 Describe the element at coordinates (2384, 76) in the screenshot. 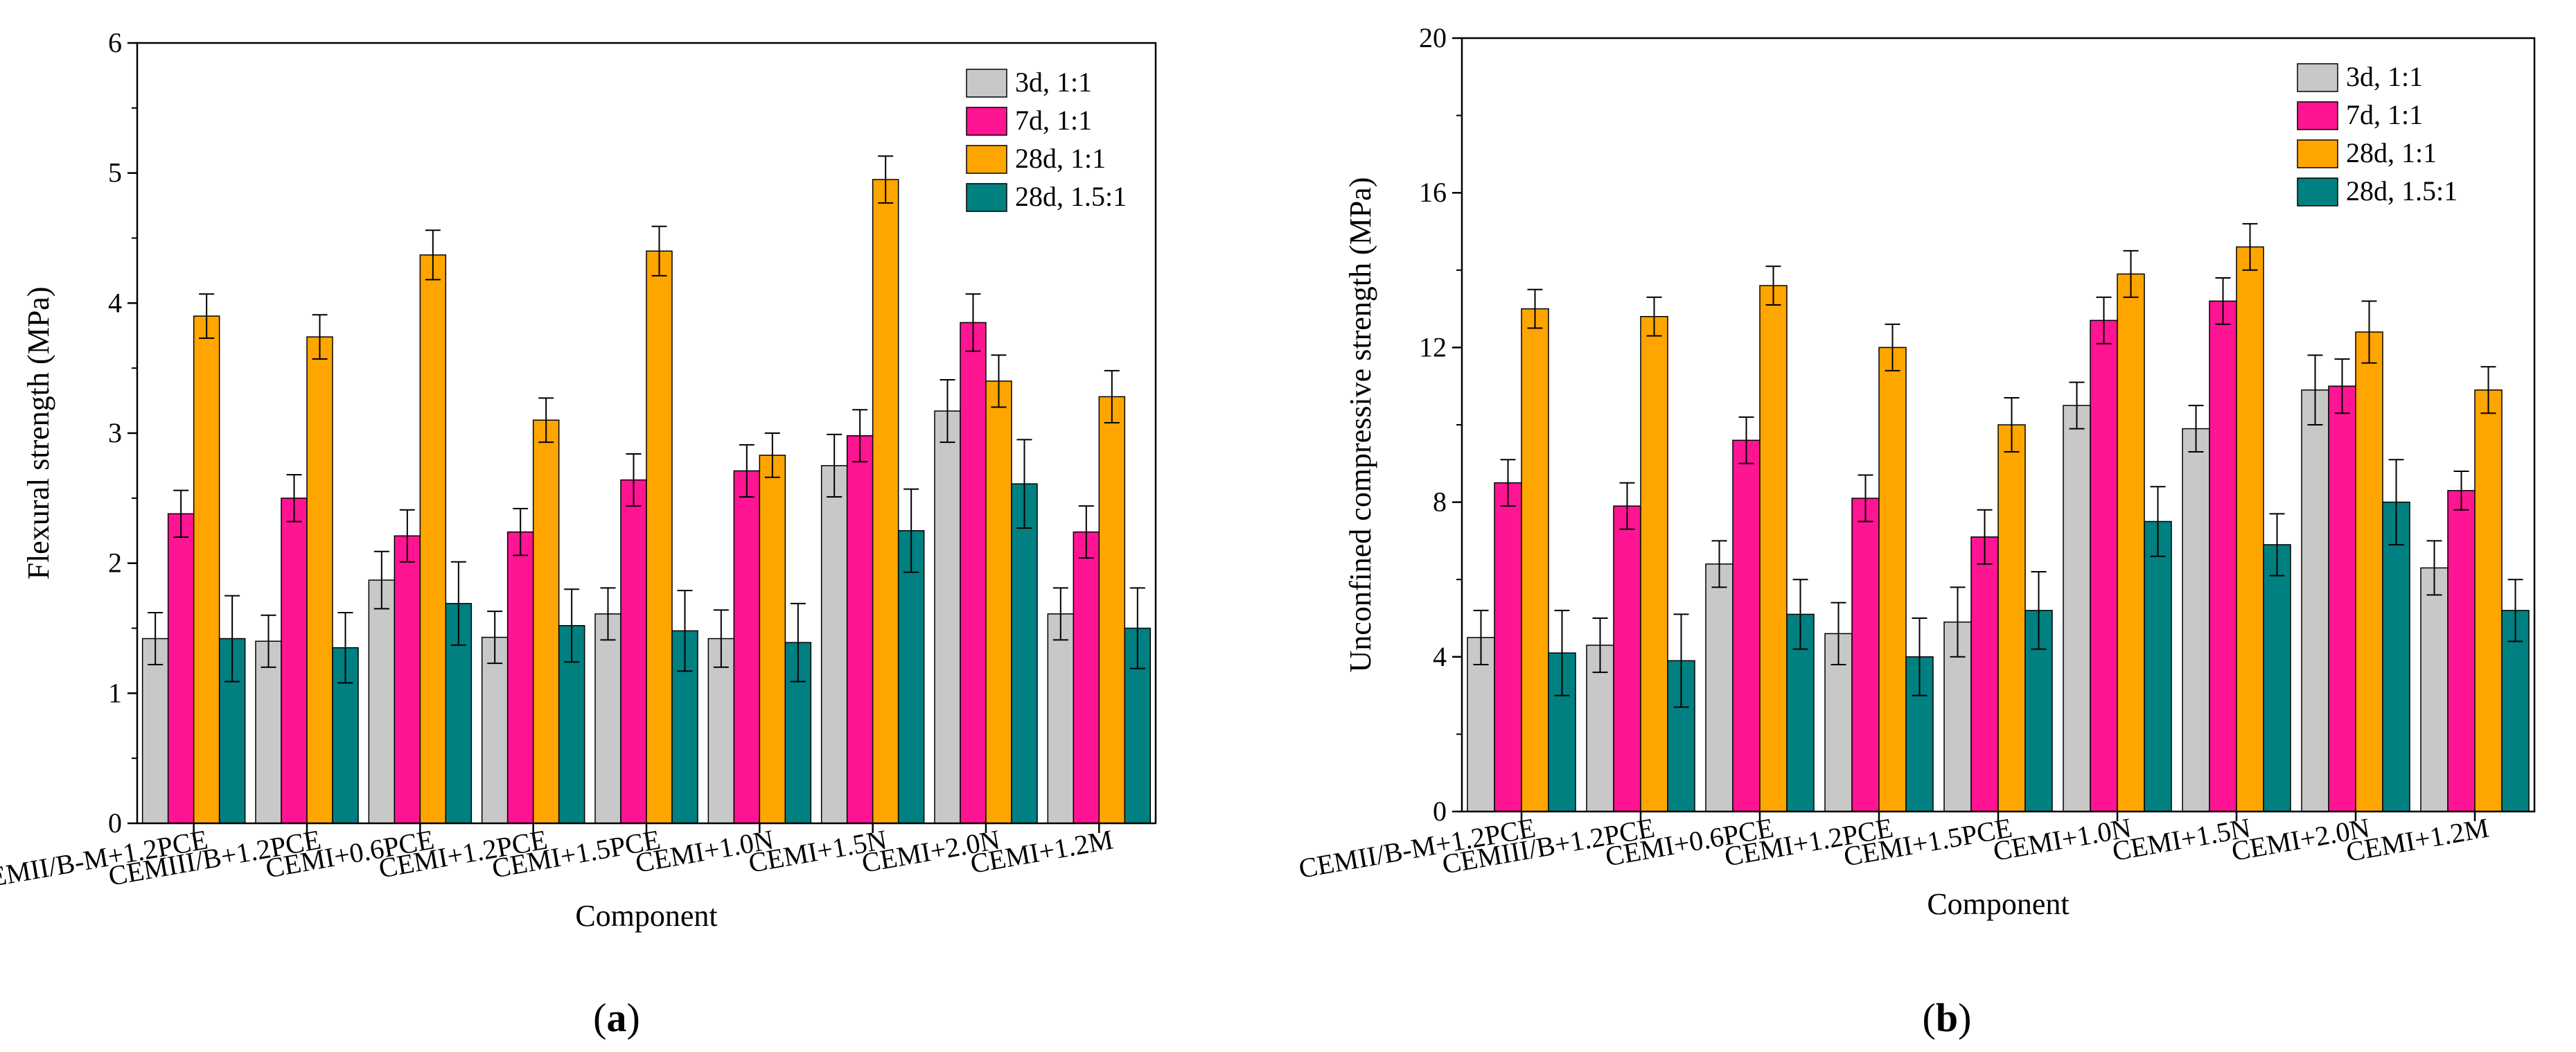

I see `legend-label-1-0: 3d, 1:1` at that location.